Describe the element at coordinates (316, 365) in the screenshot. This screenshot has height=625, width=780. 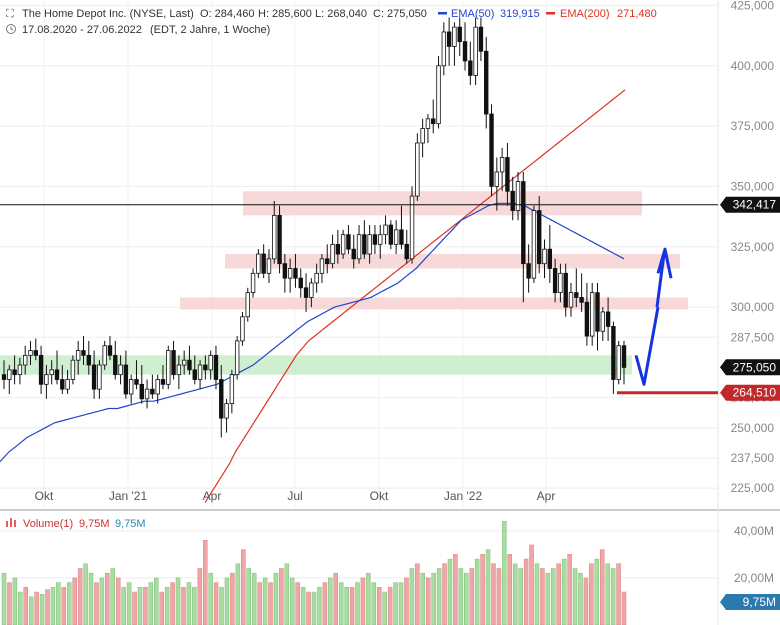
I see `support-zone` at that location.